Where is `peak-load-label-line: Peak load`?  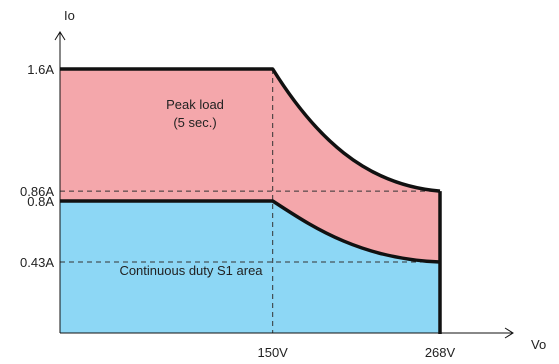
peak-load-label-line: Peak load is located at coordinates (195, 104).